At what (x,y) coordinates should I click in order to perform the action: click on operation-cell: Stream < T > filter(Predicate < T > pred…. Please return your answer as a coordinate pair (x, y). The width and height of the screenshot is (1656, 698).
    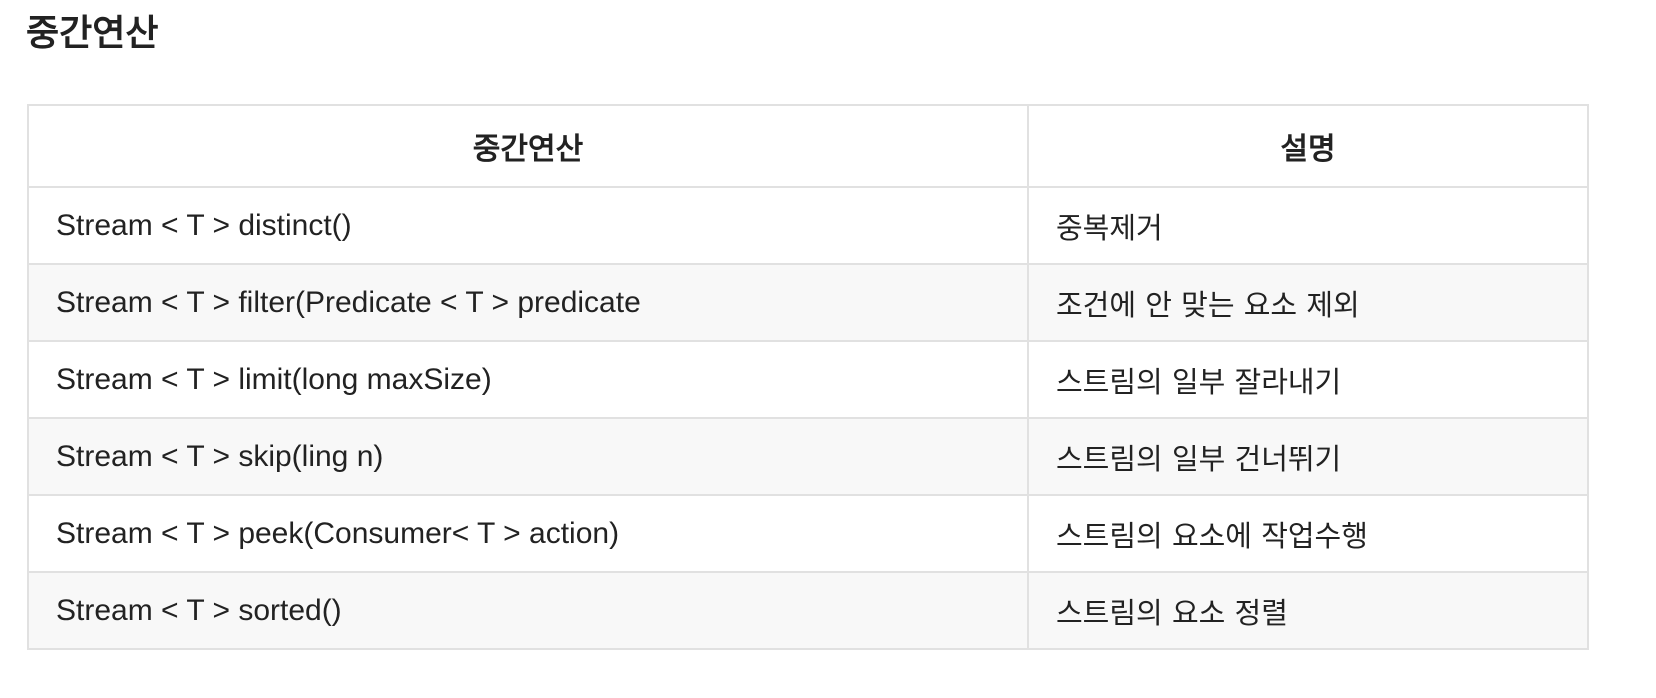
    Looking at the image, I should click on (528, 302).